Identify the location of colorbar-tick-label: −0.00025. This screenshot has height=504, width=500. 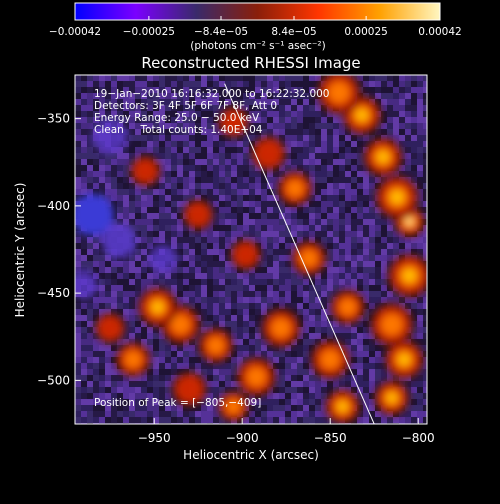
(149, 32).